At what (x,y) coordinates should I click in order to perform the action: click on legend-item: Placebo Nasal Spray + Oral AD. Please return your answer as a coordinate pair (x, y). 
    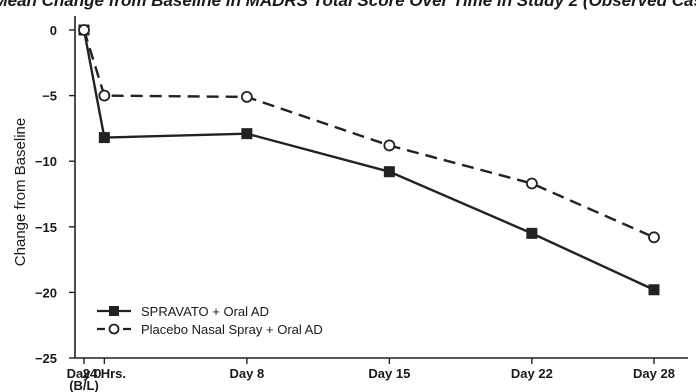
    Looking at the image, I should click on (210, 329).